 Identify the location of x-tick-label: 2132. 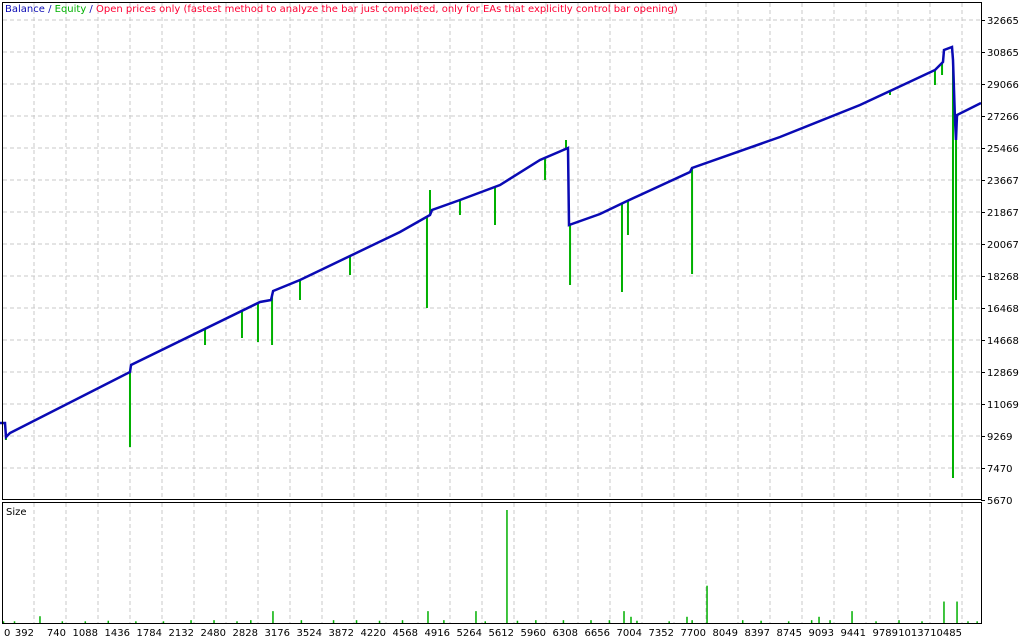
(181, 633).